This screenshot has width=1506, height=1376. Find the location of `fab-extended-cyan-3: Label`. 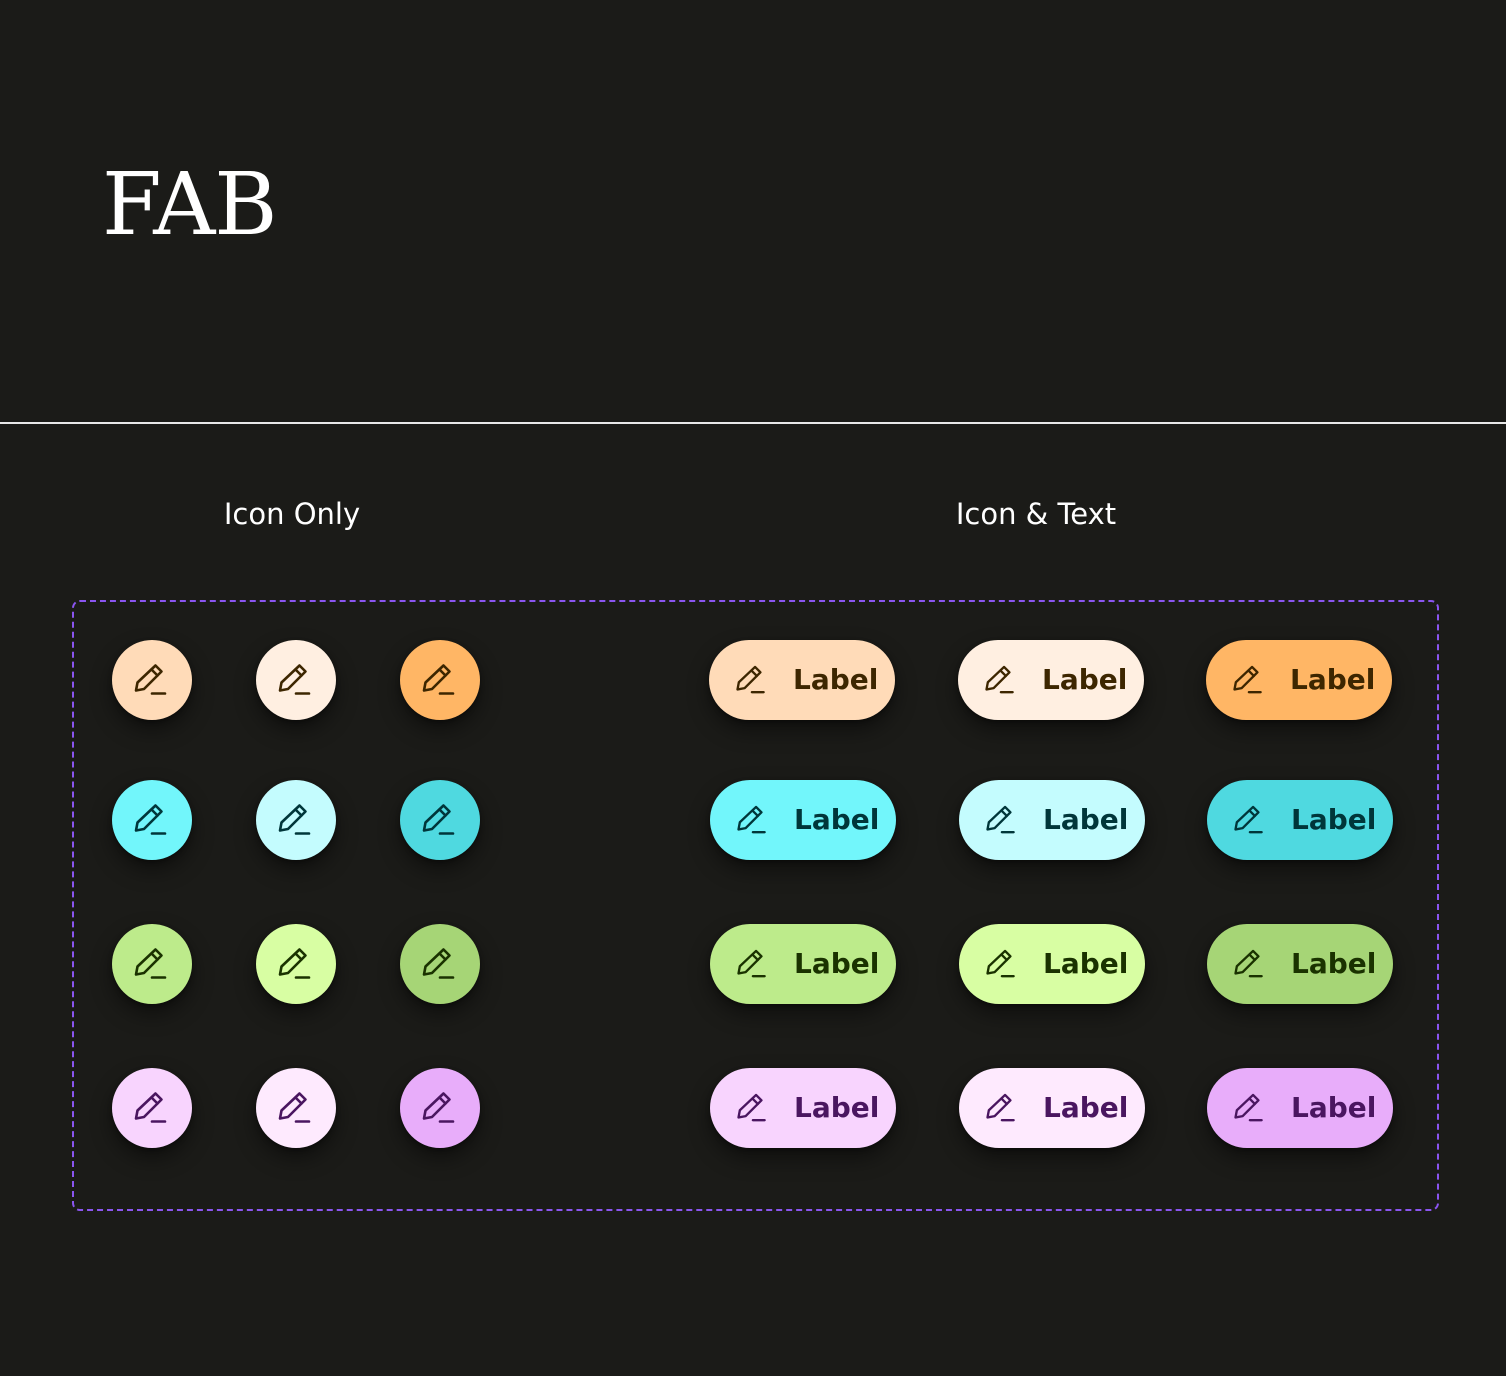

fab-extended-cyan-3: Label is located at coordinates (1300, 820).